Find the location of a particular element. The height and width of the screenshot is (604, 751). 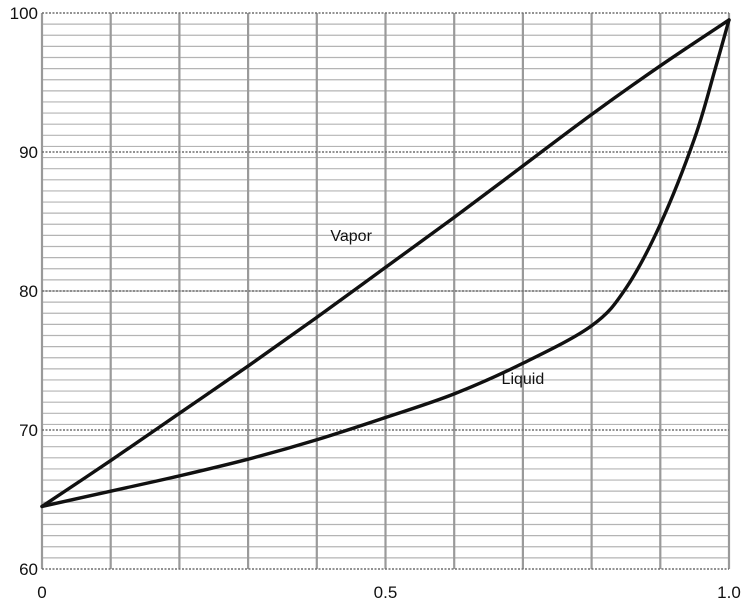

annotation-vapor: Vapor is located at coordinates (351, 236).